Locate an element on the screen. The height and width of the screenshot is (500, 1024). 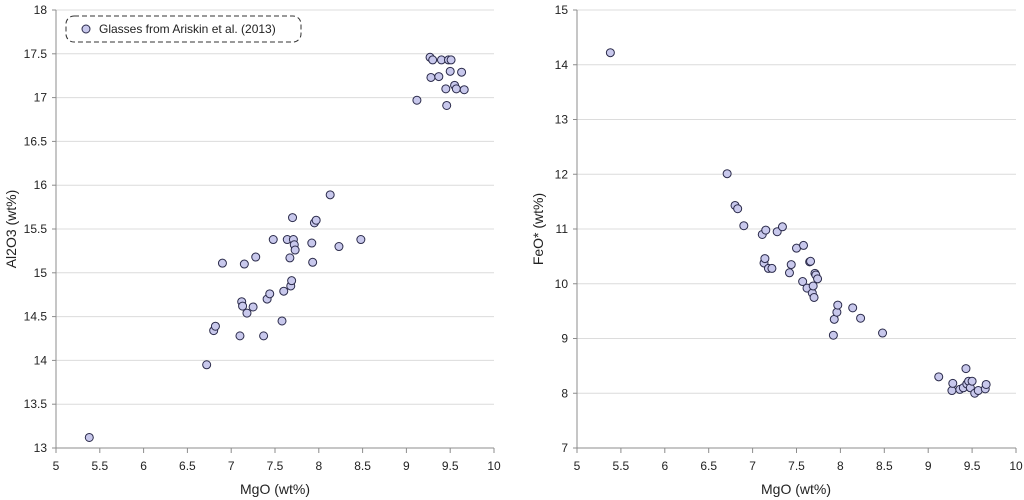
legend-label: Glasses from Ariskin et al. (2013) is located at coordinates (187, 29).